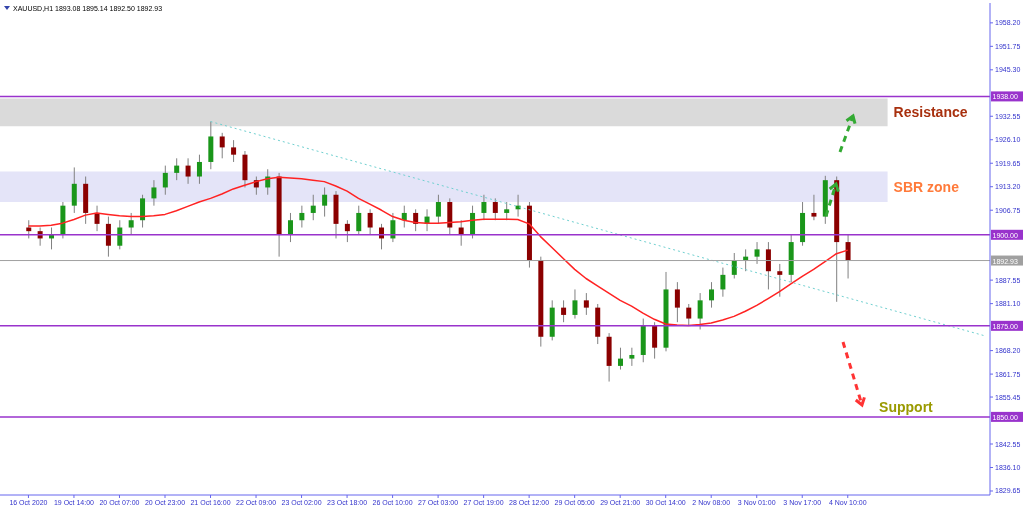 Image resolution: width=1024 pixels, height=511 pixels. Describe the element at coordinates (926, 186) in the screenshot. I see `band-label: SBR zone` at that location.